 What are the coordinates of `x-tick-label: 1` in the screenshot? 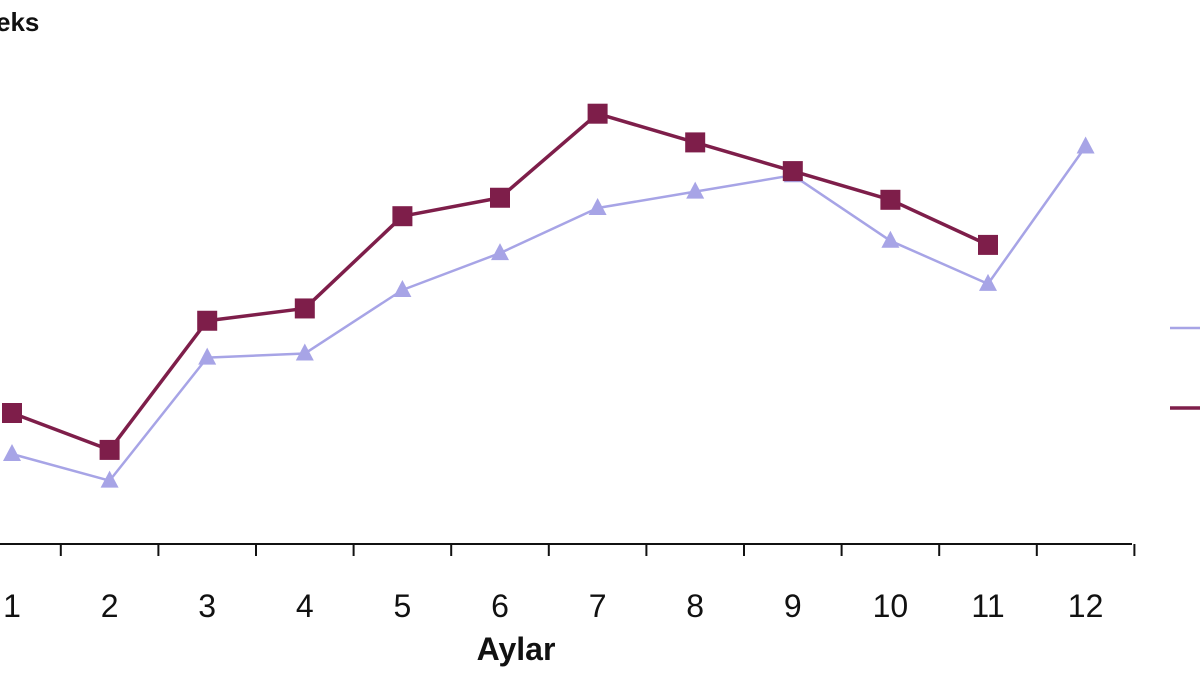 It's located at (12, 606).